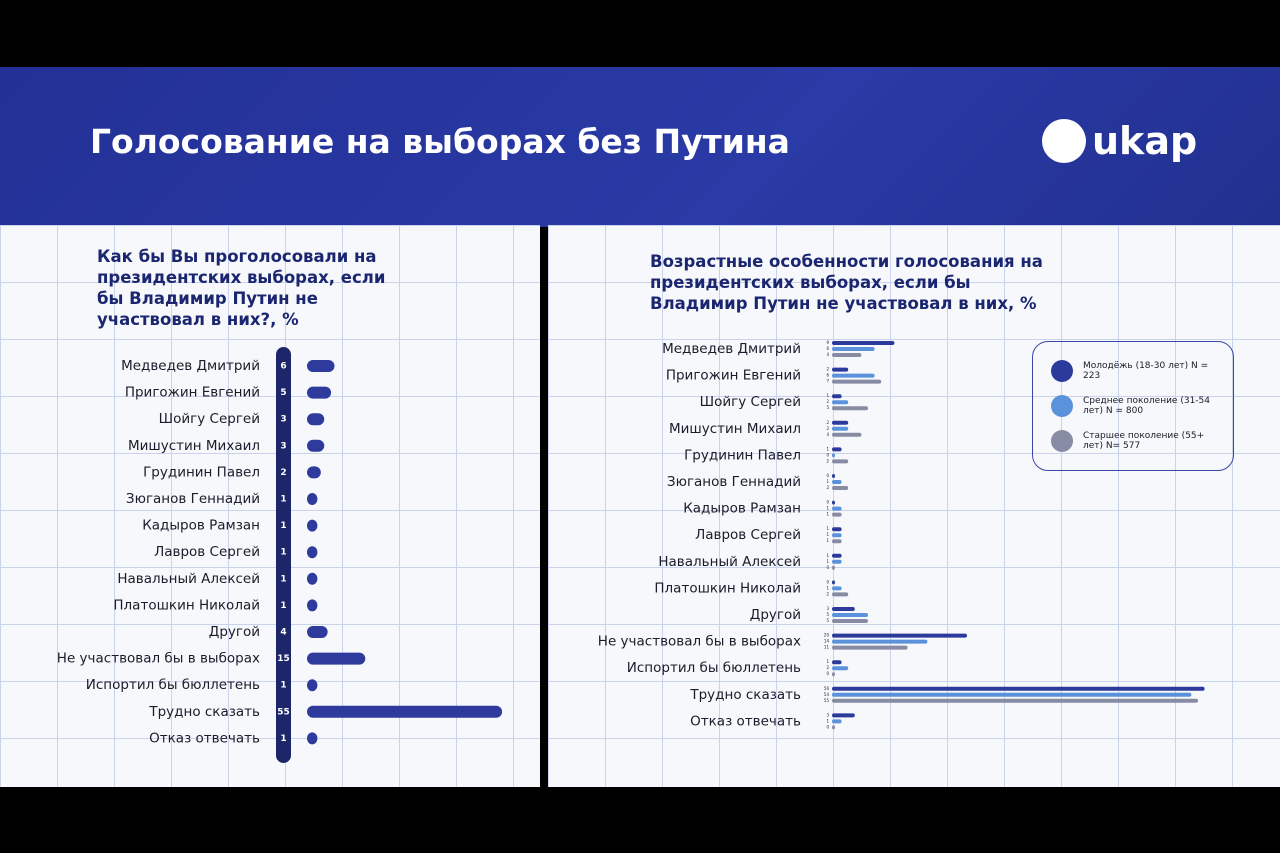 Image resolution: width=1280 pixels, height=853 pixels. I want to click on category-label: Платошкин Николай, so click(727, 588).